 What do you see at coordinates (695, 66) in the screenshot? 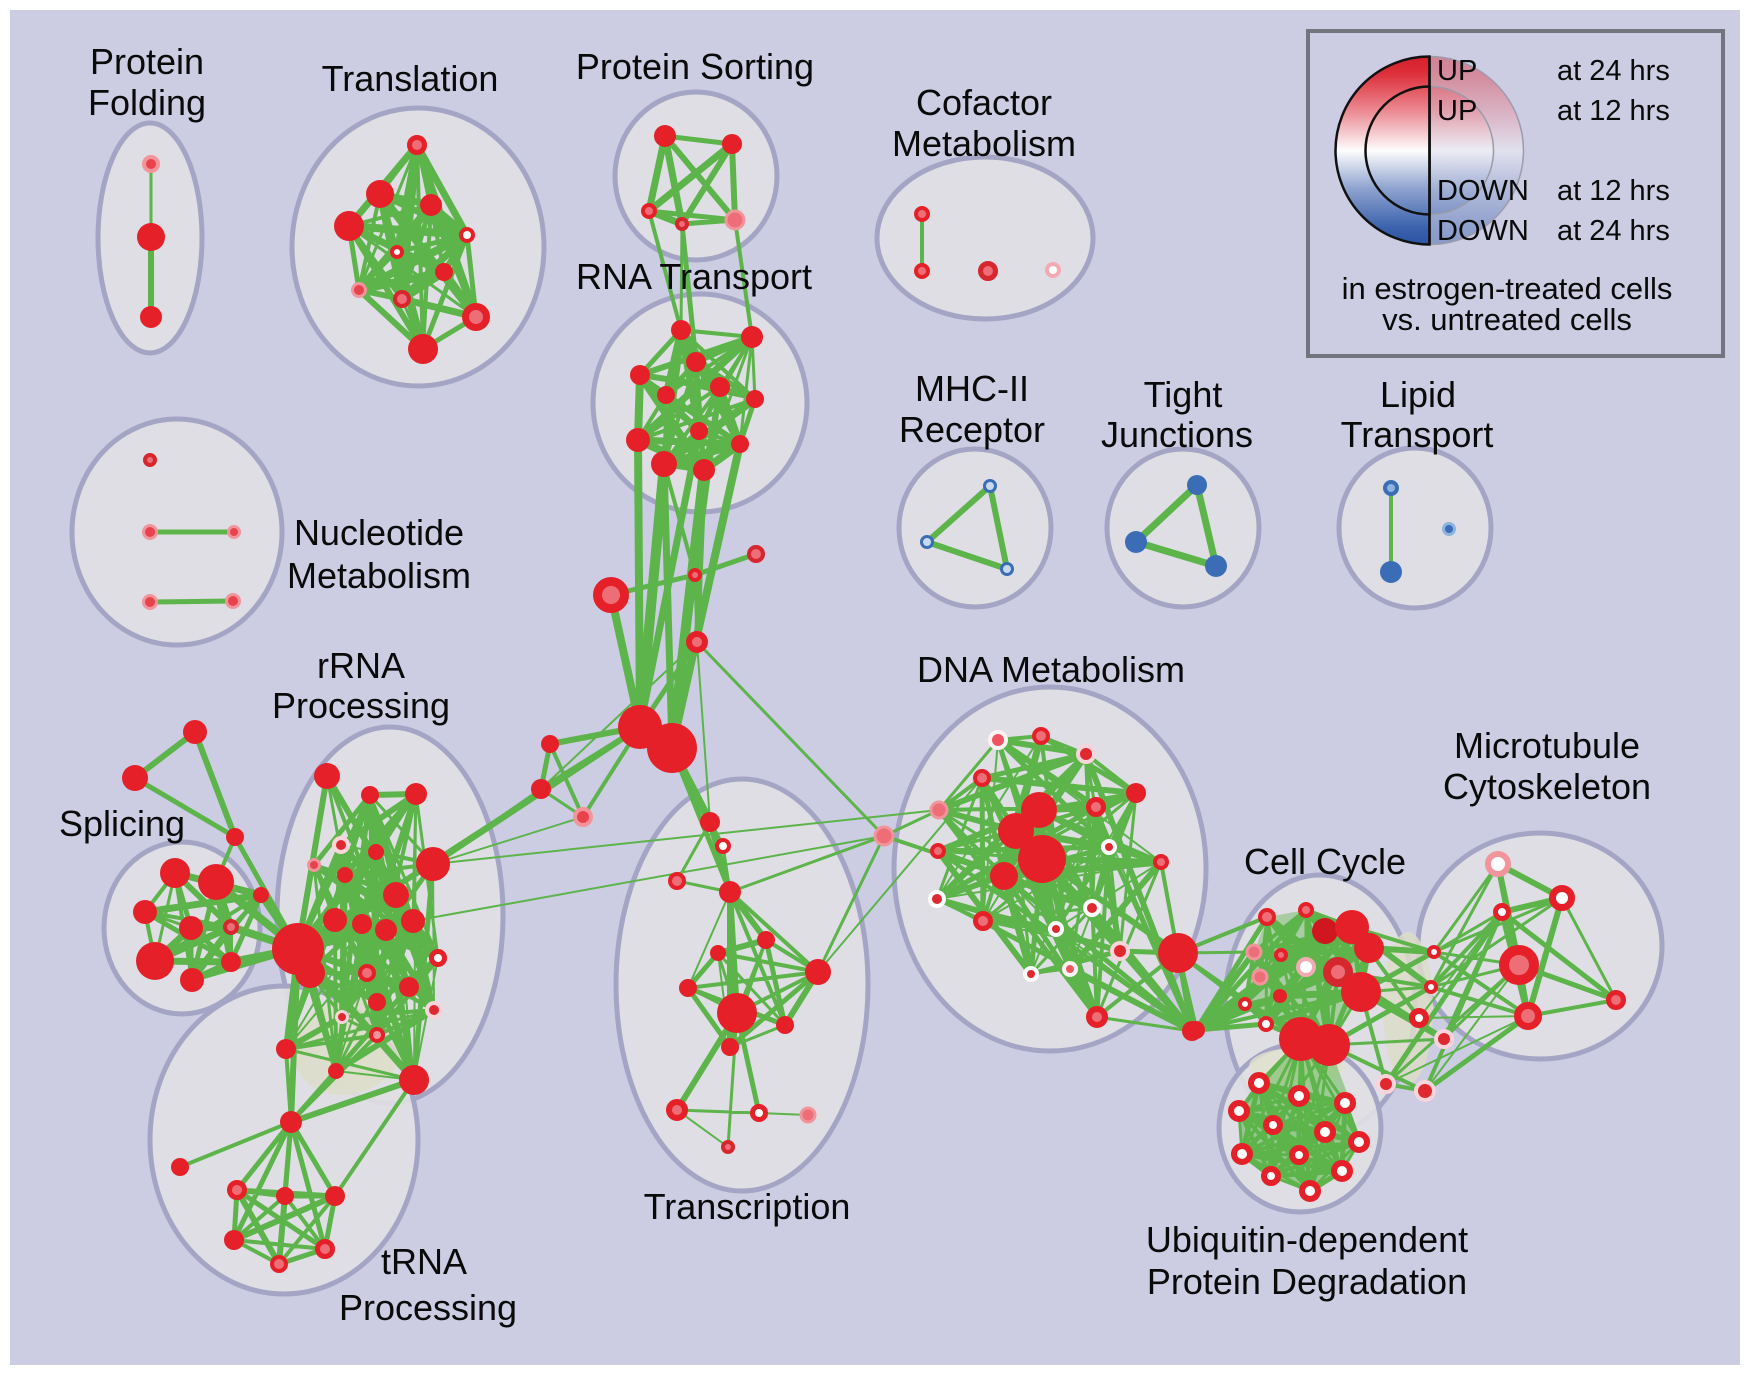
I see `svg-text: Protein Sorting` at bounding box center [695, 66].